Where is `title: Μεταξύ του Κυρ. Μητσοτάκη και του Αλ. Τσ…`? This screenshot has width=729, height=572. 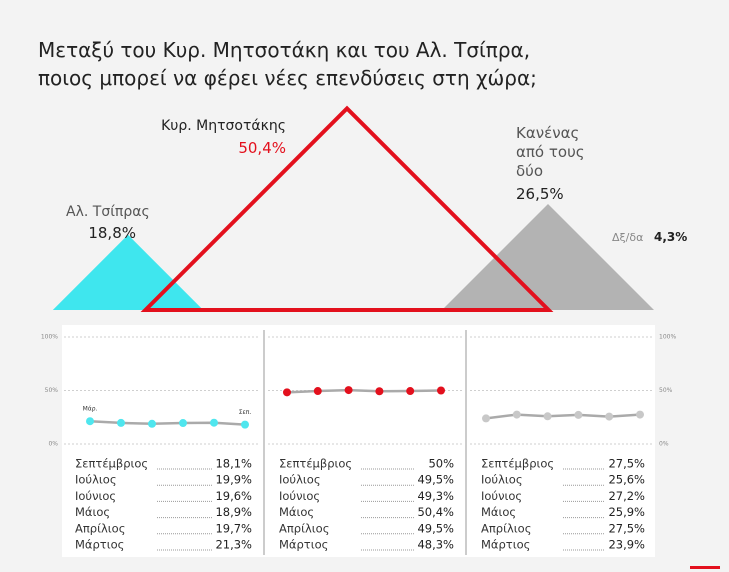 title: Μεταξύ του Κυρ. Μητσοτάκη και του Αλ. Τσ… is located at coordinates (287, 64).